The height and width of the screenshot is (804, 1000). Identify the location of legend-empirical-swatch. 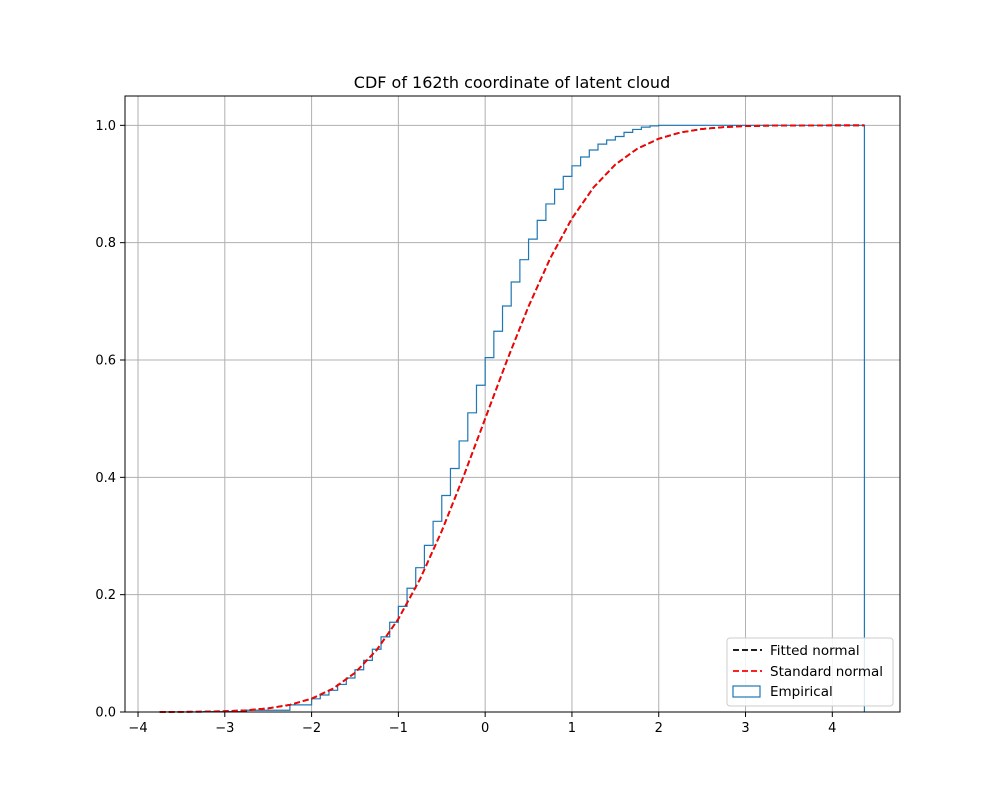
(746, 691).